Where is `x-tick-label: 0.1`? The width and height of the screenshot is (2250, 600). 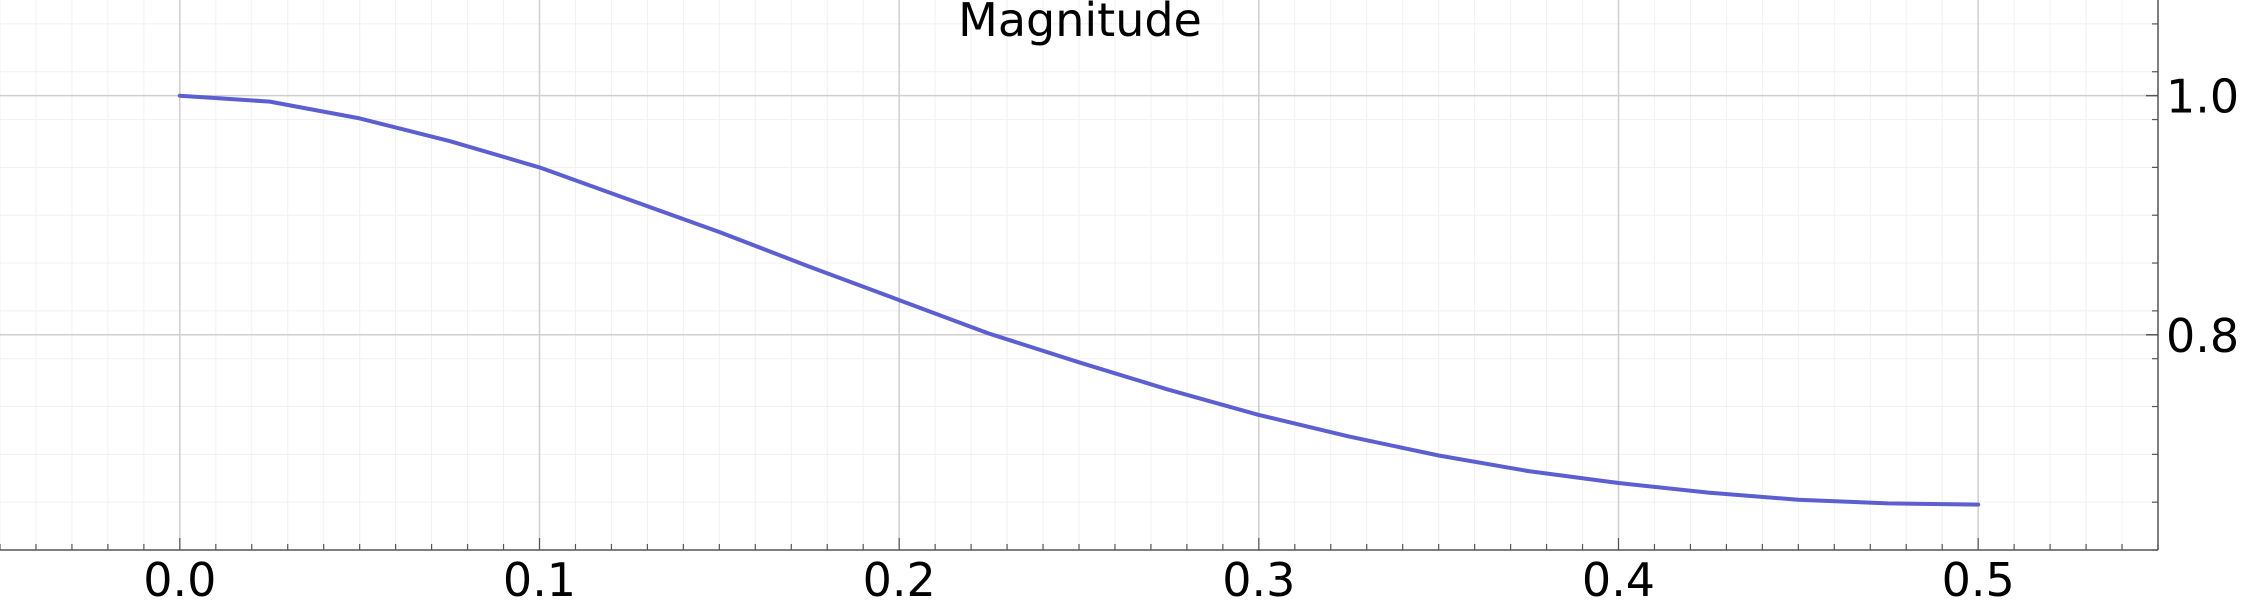 x-tick-label: 0.1 is located at coordinates (539, 576).